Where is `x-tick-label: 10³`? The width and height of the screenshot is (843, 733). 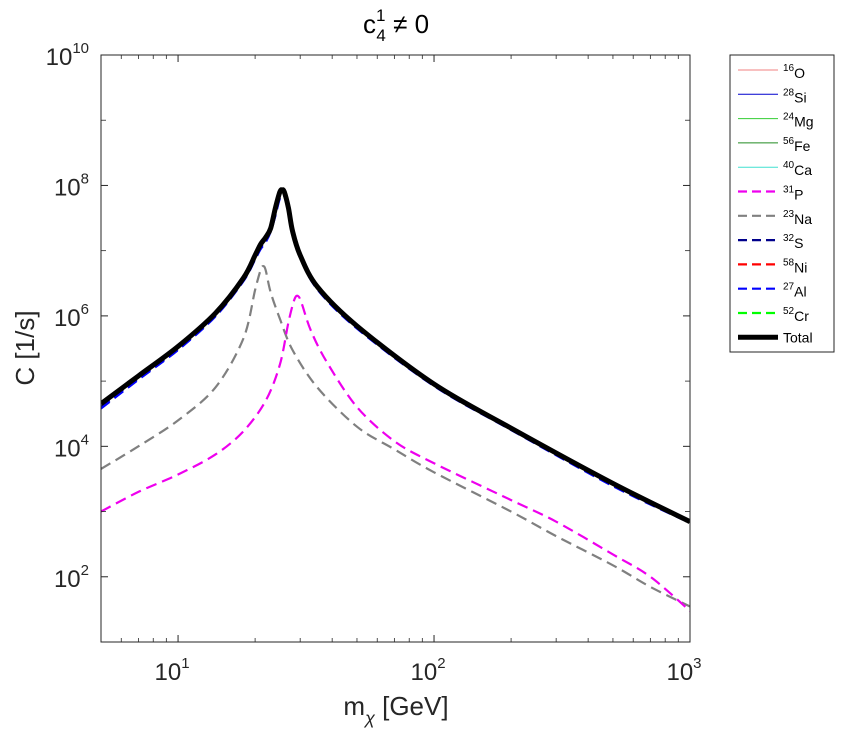
x-tick-label: 10³ is located at coordinates (683, 670).